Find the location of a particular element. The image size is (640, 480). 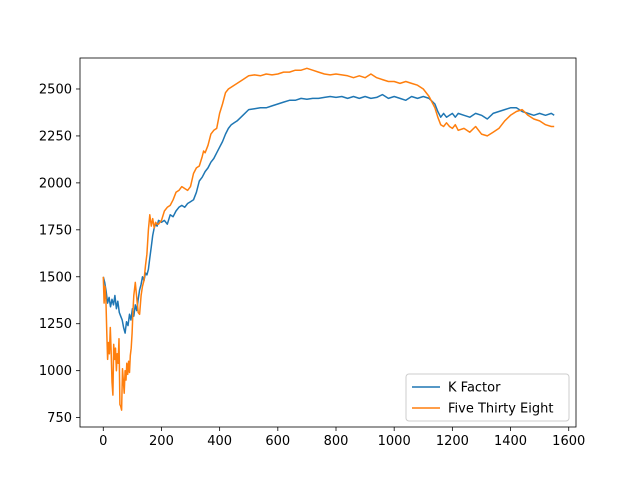

y-tick-label: 1000 is located at coordinates (55, 371).